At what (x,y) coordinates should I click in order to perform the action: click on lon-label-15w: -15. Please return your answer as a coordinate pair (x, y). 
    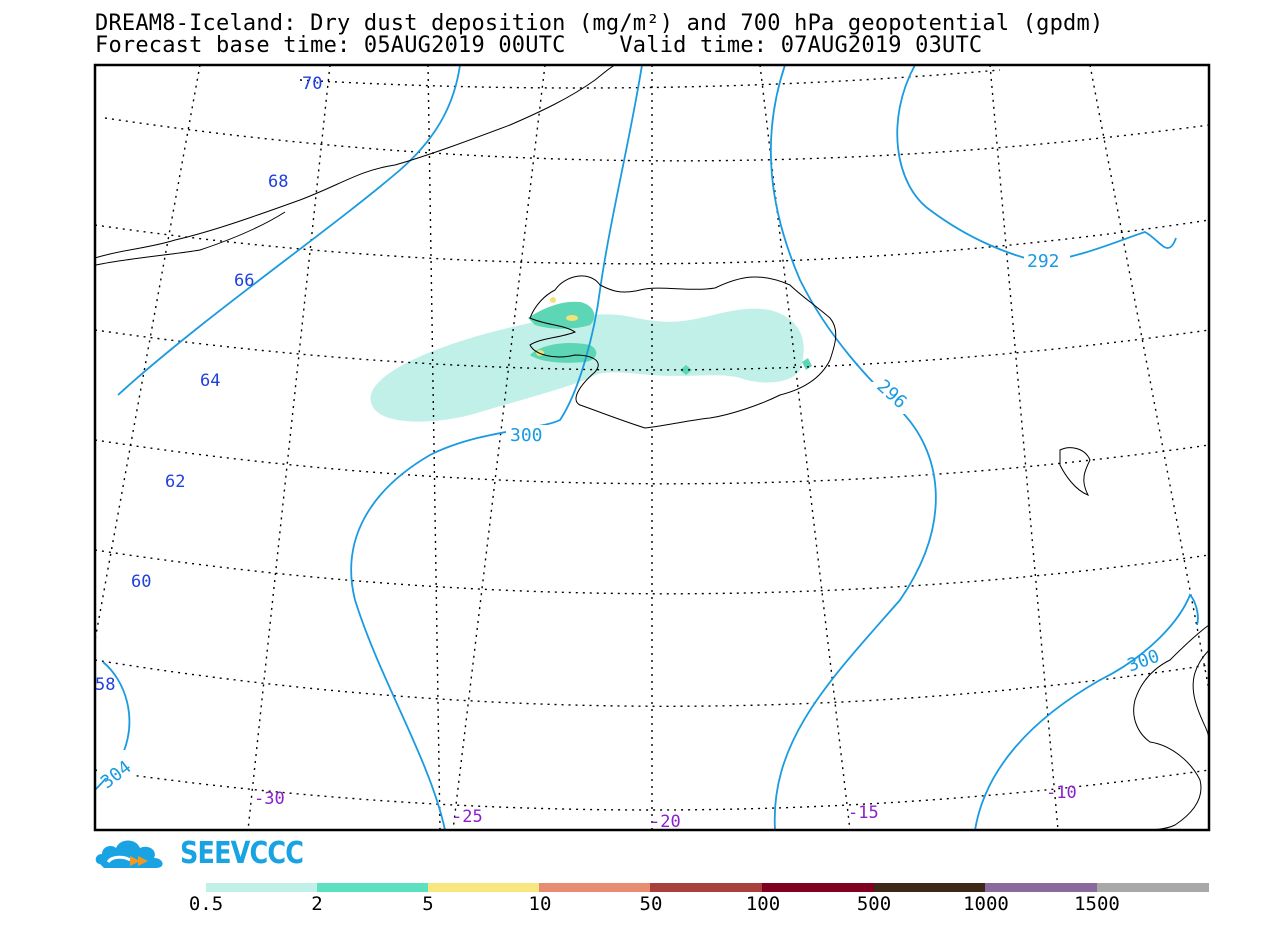
    Looking at the image, I should click on (863, 813).